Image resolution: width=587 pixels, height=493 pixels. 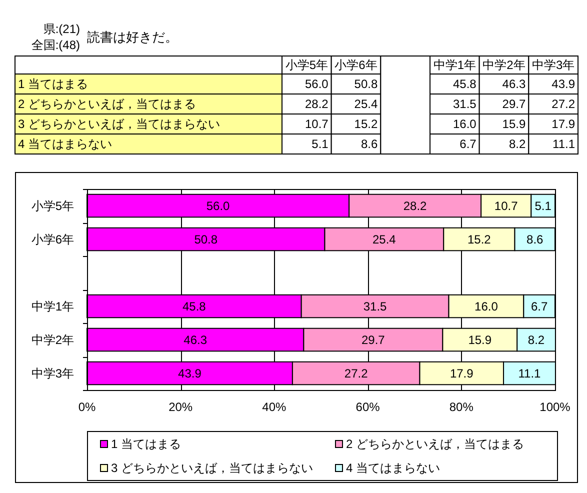 What do you see at coordinates (480, 339) in the screenshot?
I see `data-label: 15.9` at bounding box center [480, 339].